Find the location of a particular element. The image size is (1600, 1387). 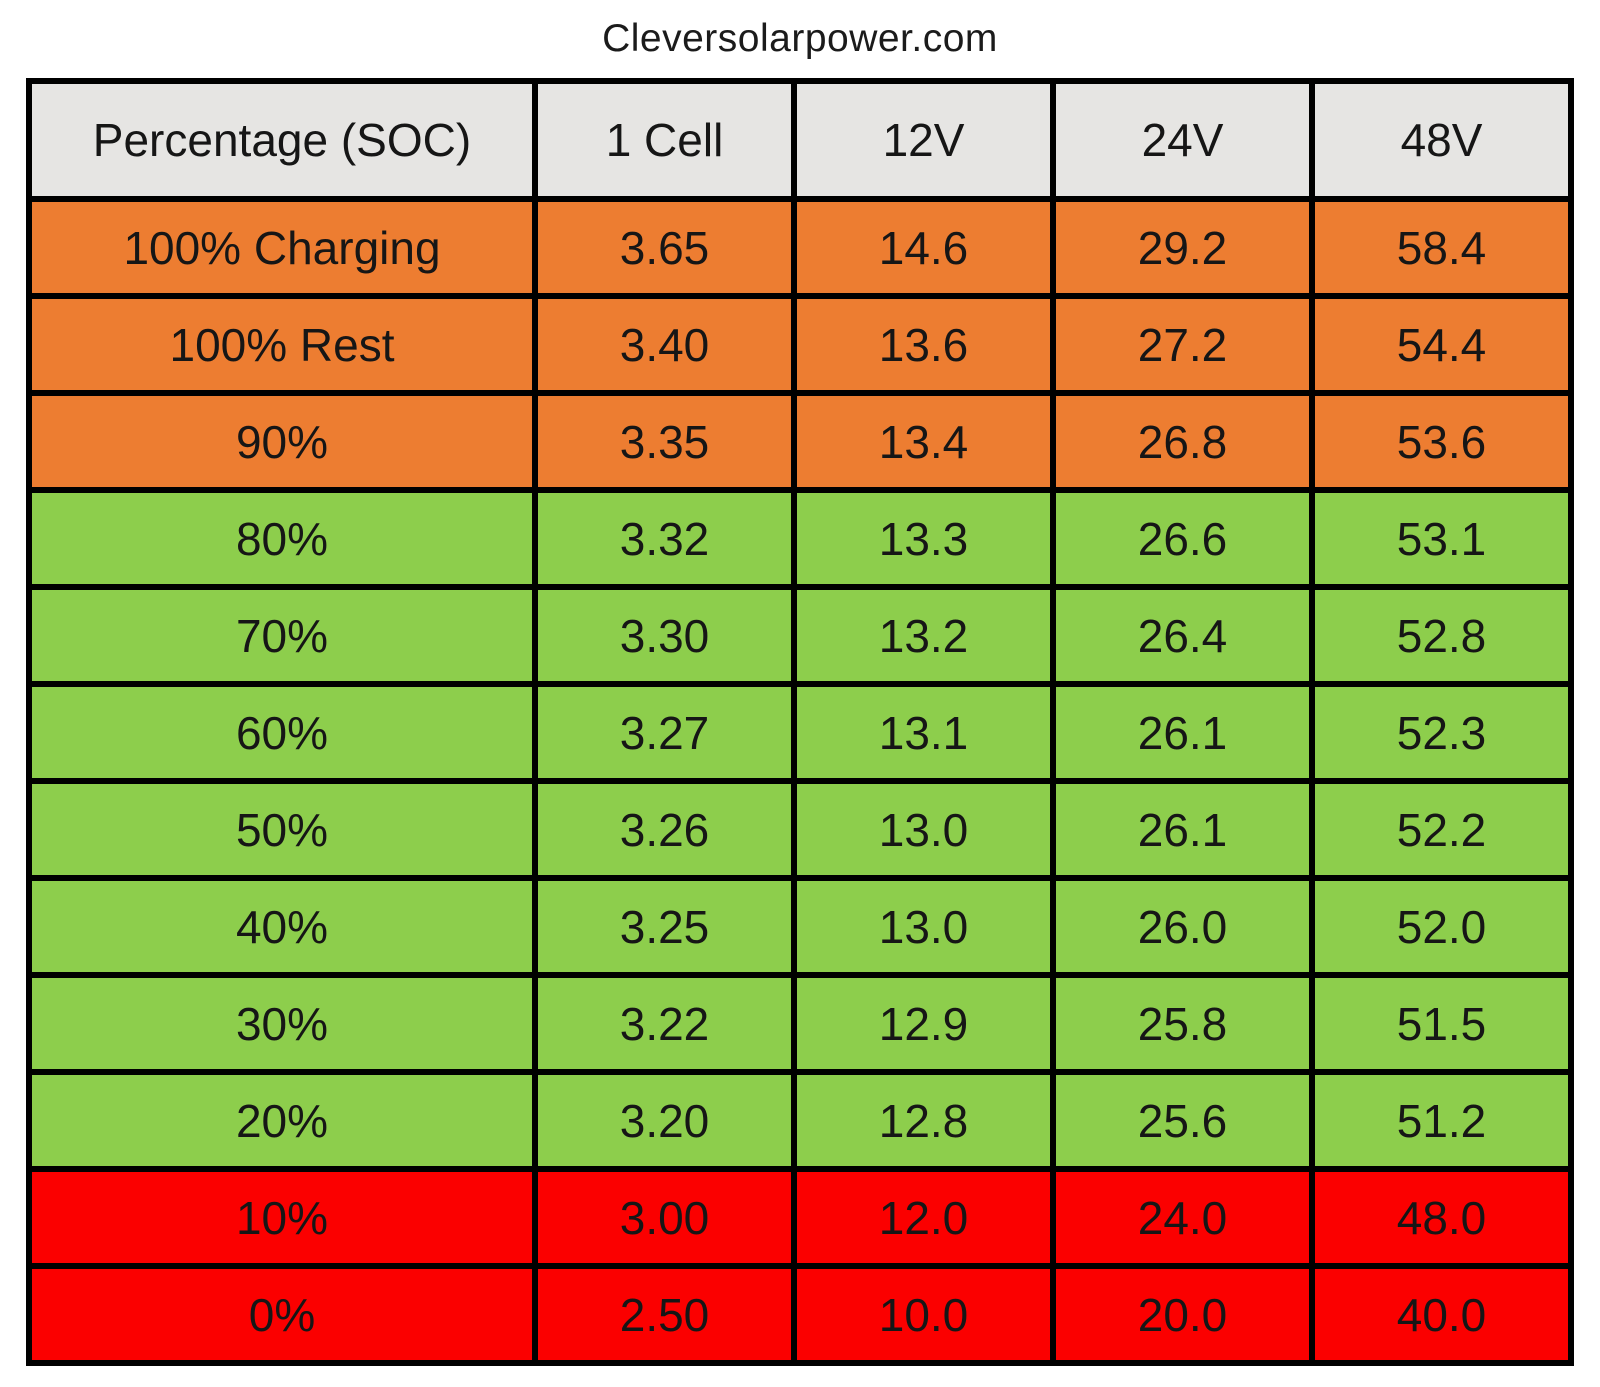

header-row: Percentage (SOC) 1 Cell 12V 24V 48V is located at coordinates (800, 140).